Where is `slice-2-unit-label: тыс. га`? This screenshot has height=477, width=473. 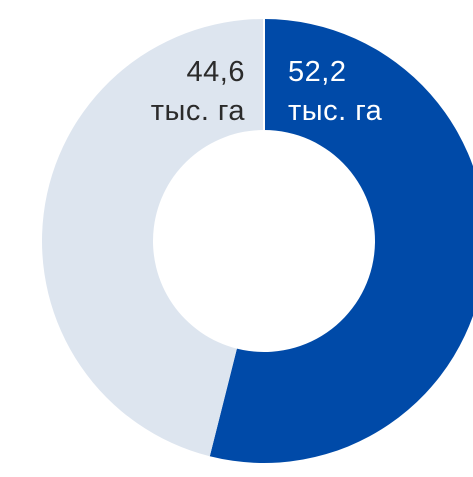
slice-2-unit-label: тыс. га is located at coordinates (198, 111).